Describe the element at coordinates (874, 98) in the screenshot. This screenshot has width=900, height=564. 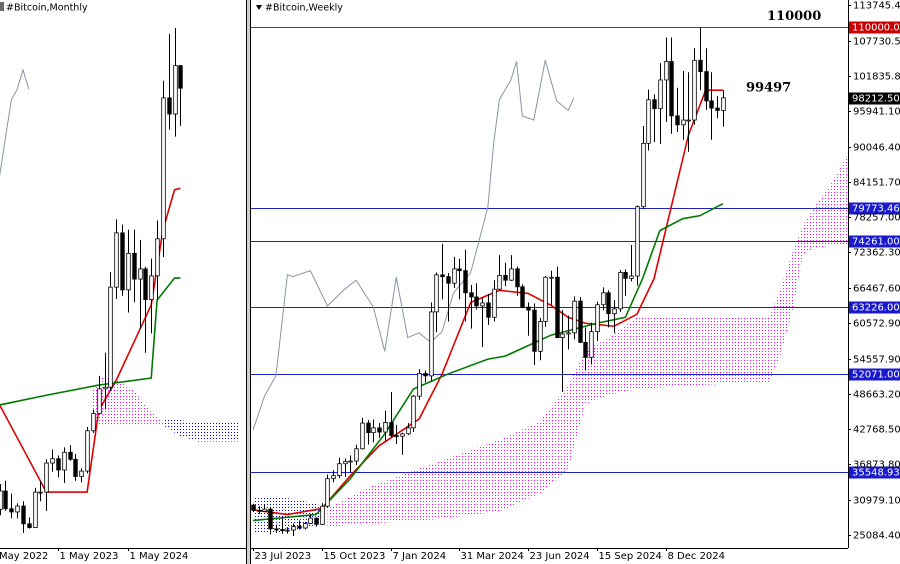
I see `last-price-tag` at that location.